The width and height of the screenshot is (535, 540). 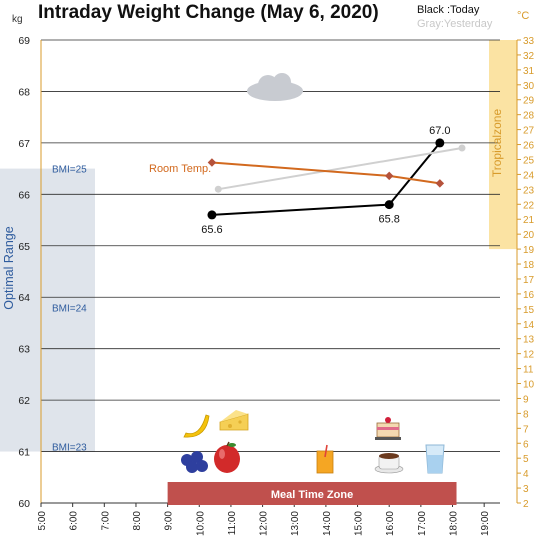 What do you see at coordinates (526, 489) in the screenshot?
I see `right-tick-label: 3` at bounding box center [526, 489].